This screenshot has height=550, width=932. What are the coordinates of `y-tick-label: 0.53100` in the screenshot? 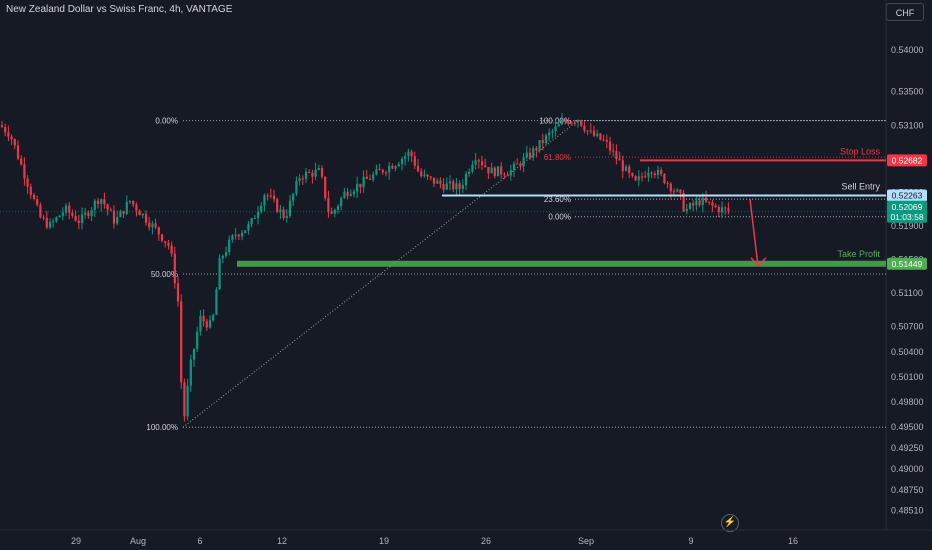 It's located at (907, 125).